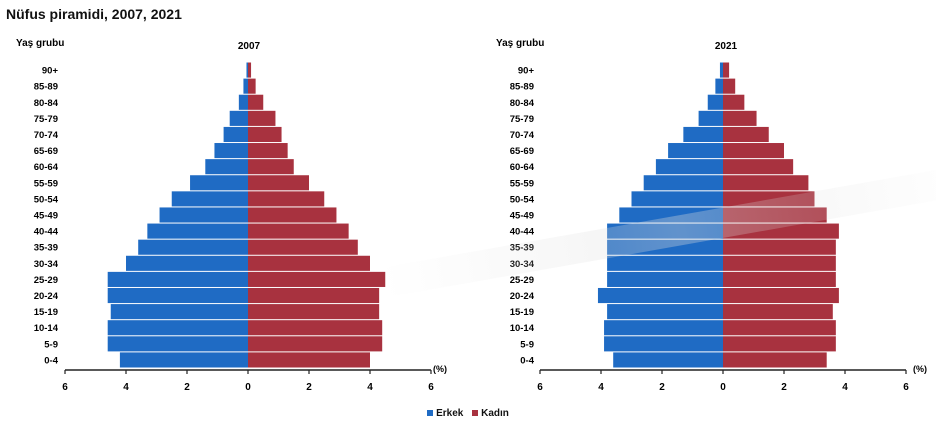 The width and height of the screenshot is (936, 430). Describe the element at coordinates (51, 344) in the screenshot. I see `age-group-label: 5-9` at that location.